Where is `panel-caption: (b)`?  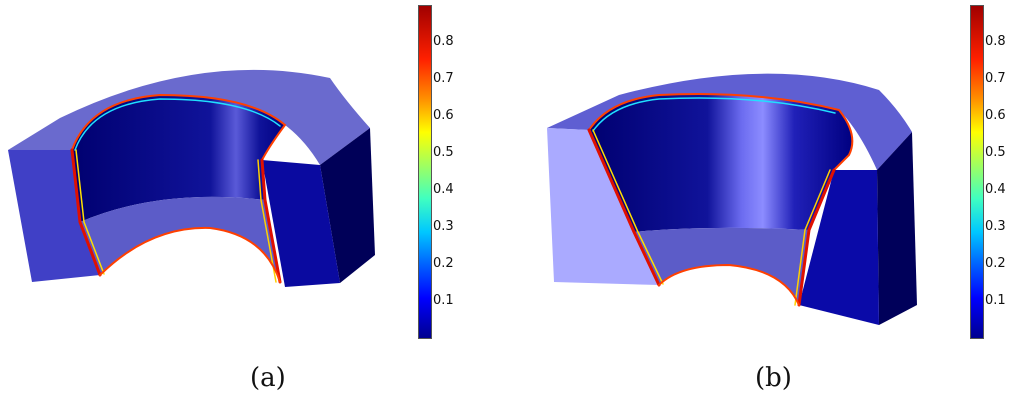
panel-caption: (b) is located at coordinates (773, 378).